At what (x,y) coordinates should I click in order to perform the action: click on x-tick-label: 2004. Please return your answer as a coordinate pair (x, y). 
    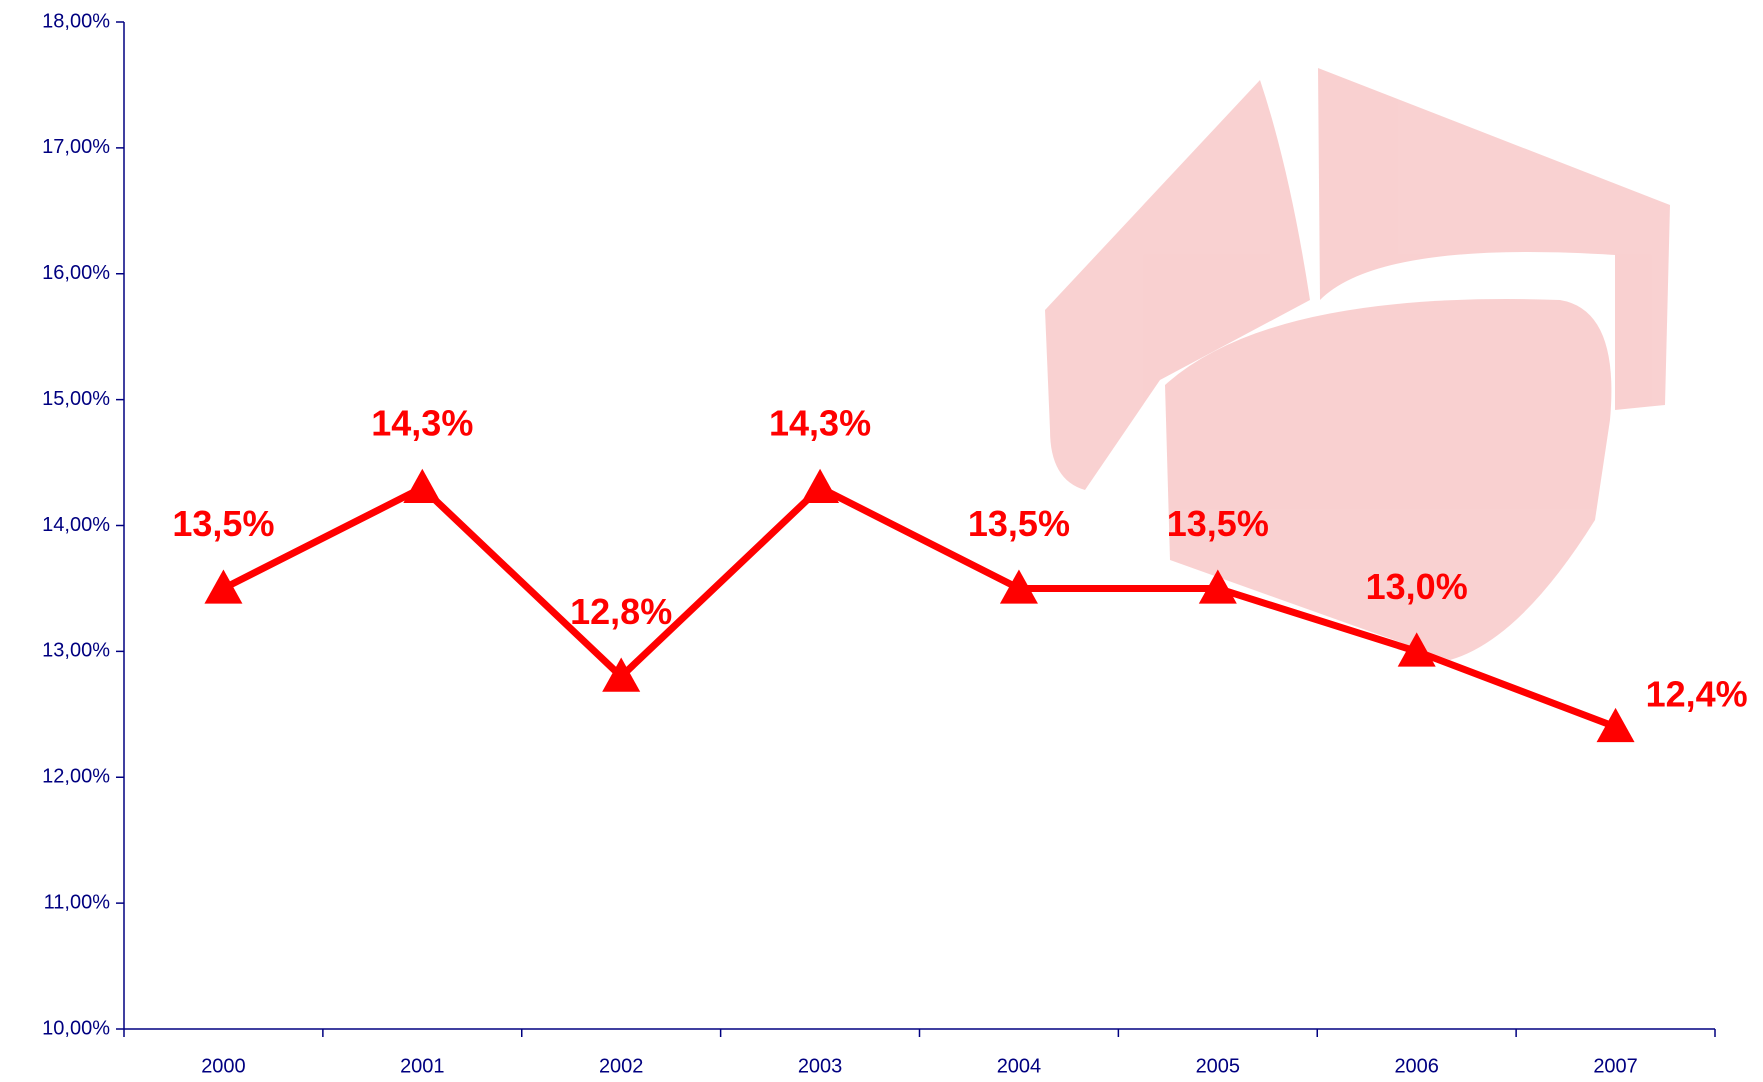
    Looking at the image, I should click on (1019, 1066).